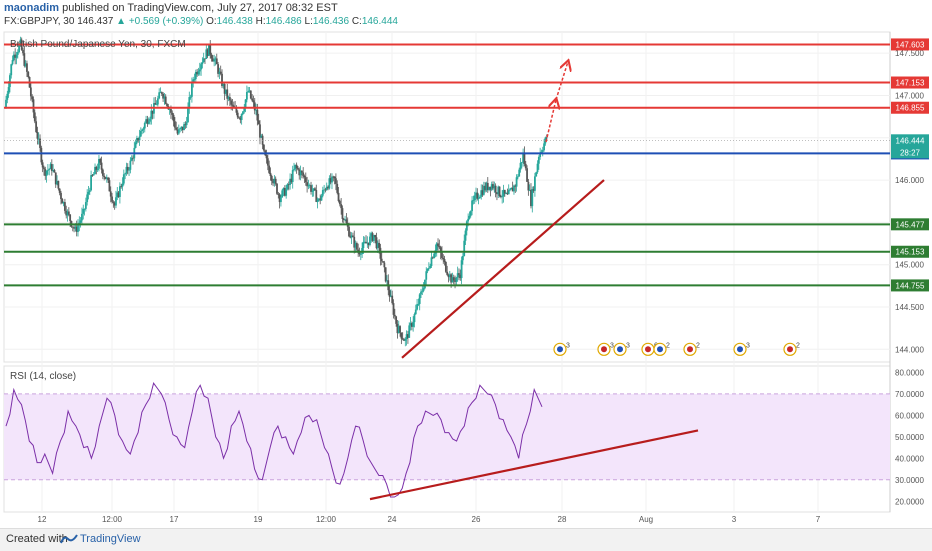 The image size is (932, 551). I want to click on author-link: maonadim, so click(32, 8).